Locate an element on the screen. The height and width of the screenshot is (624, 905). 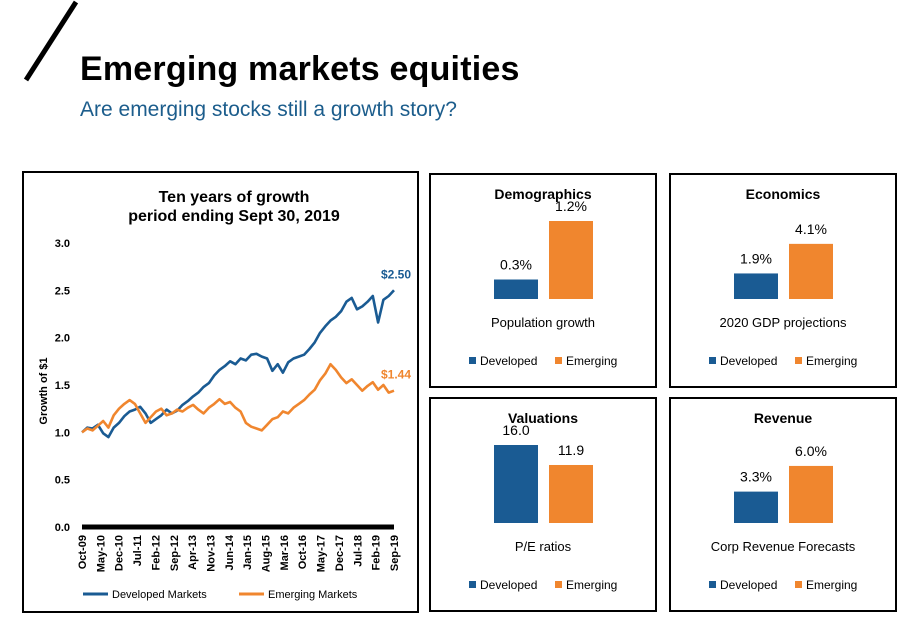
x-tick-label: Jul-18 is located at coordinates (358, 551).